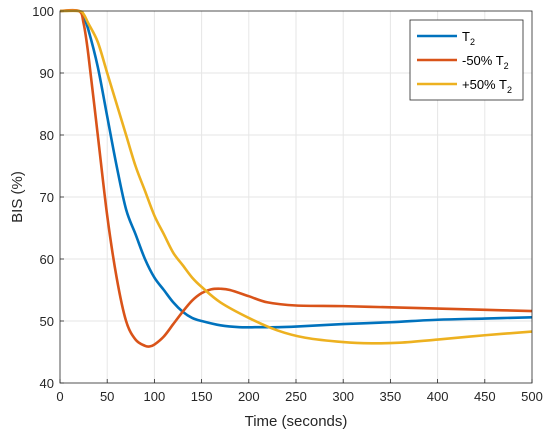 This screenshot has height=434, width=550. What do you see at coordinates (17, 197) in the screenshot?
I see `y-axis-label: BIS (%)` at bounding box center [17, 197].